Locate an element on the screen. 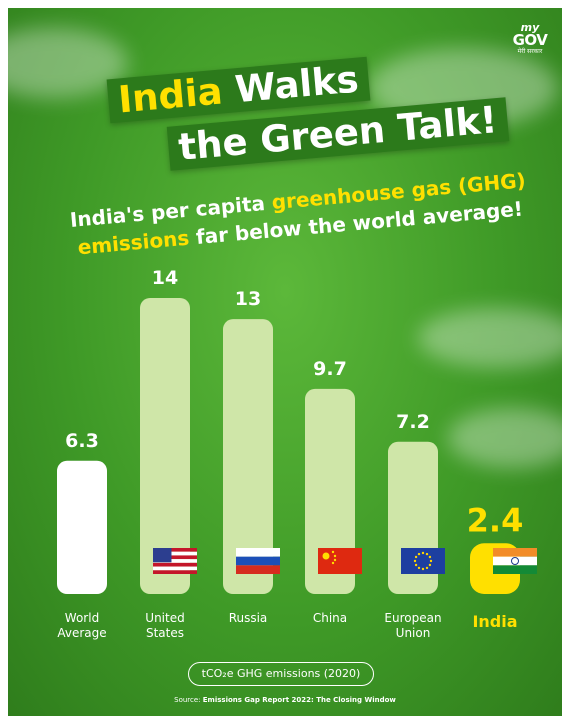 Image resolution: width=571 pixels, height=724 pixels. bar-china is located at coordinates (330, 491).